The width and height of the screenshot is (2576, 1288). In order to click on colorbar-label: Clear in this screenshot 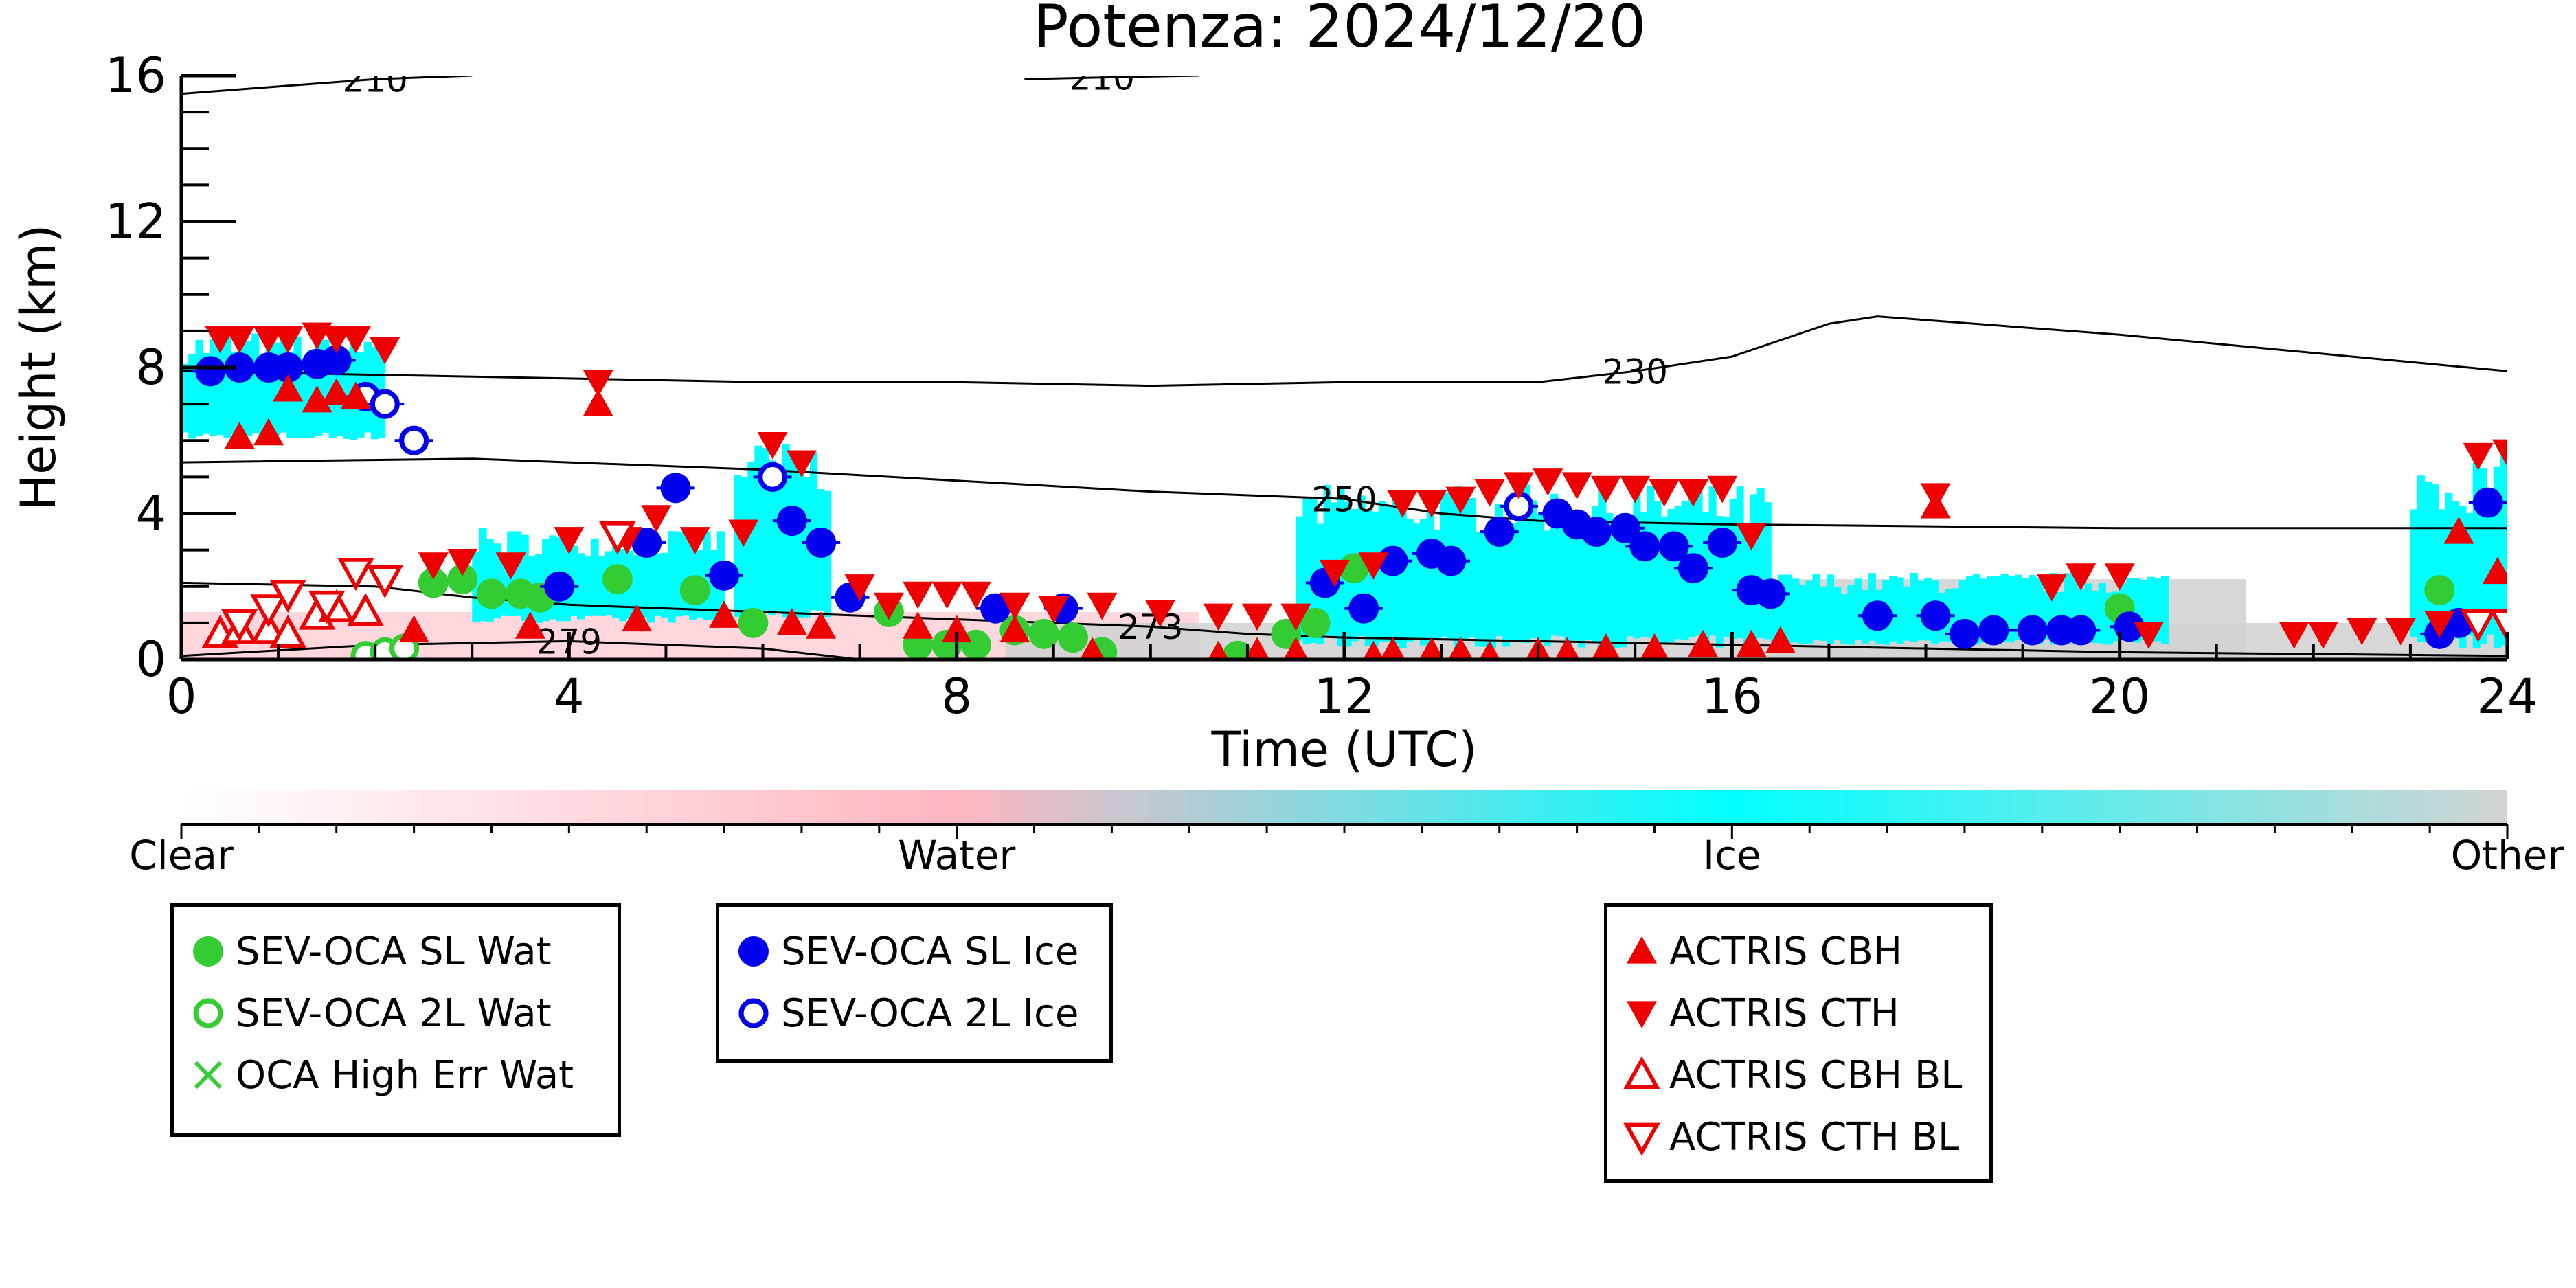, I will do `click(181, 855)`.